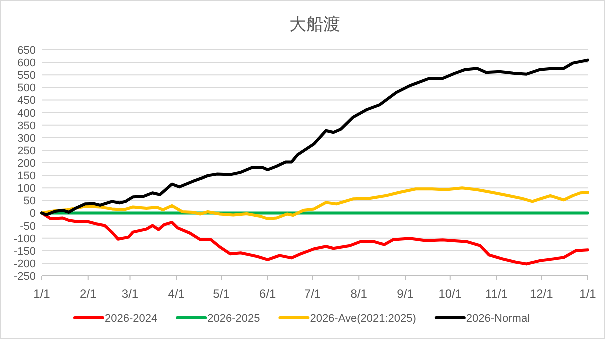  What do you see at coordinates (25, 277) in the screenshot?
I see `y-tick-label: -250` at bounding box center [25, 277].